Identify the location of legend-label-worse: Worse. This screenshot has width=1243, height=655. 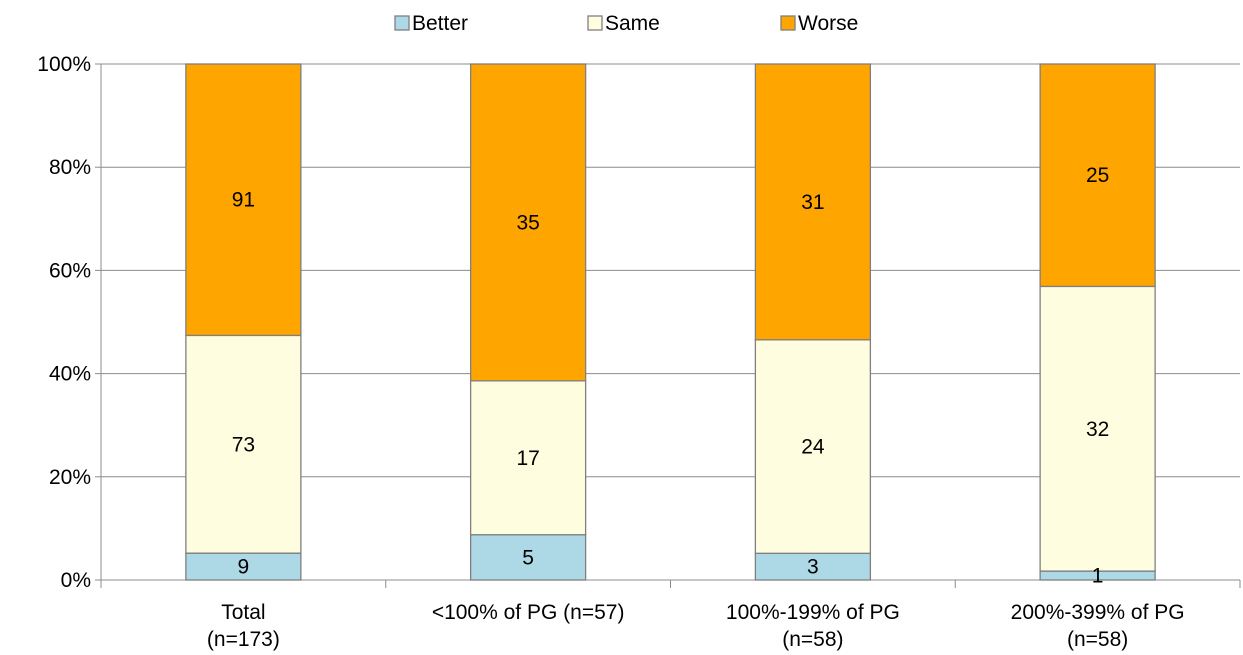
(828, 23).